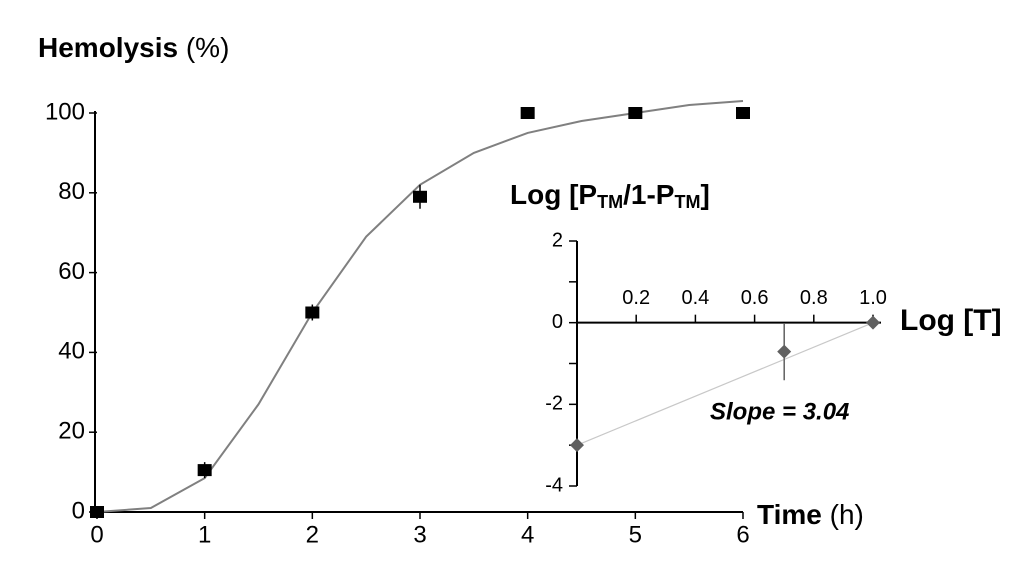 The height and width of the screenshot is (566, 1024). I want to click on x-tick-label: 0, so click(96, 534).